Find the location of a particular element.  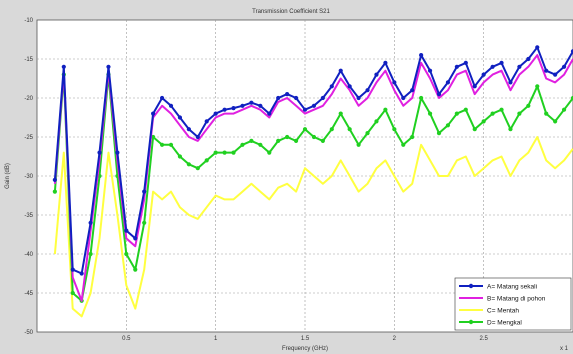

legend-entry: C= Mentah is located at coordinates (503, 310).